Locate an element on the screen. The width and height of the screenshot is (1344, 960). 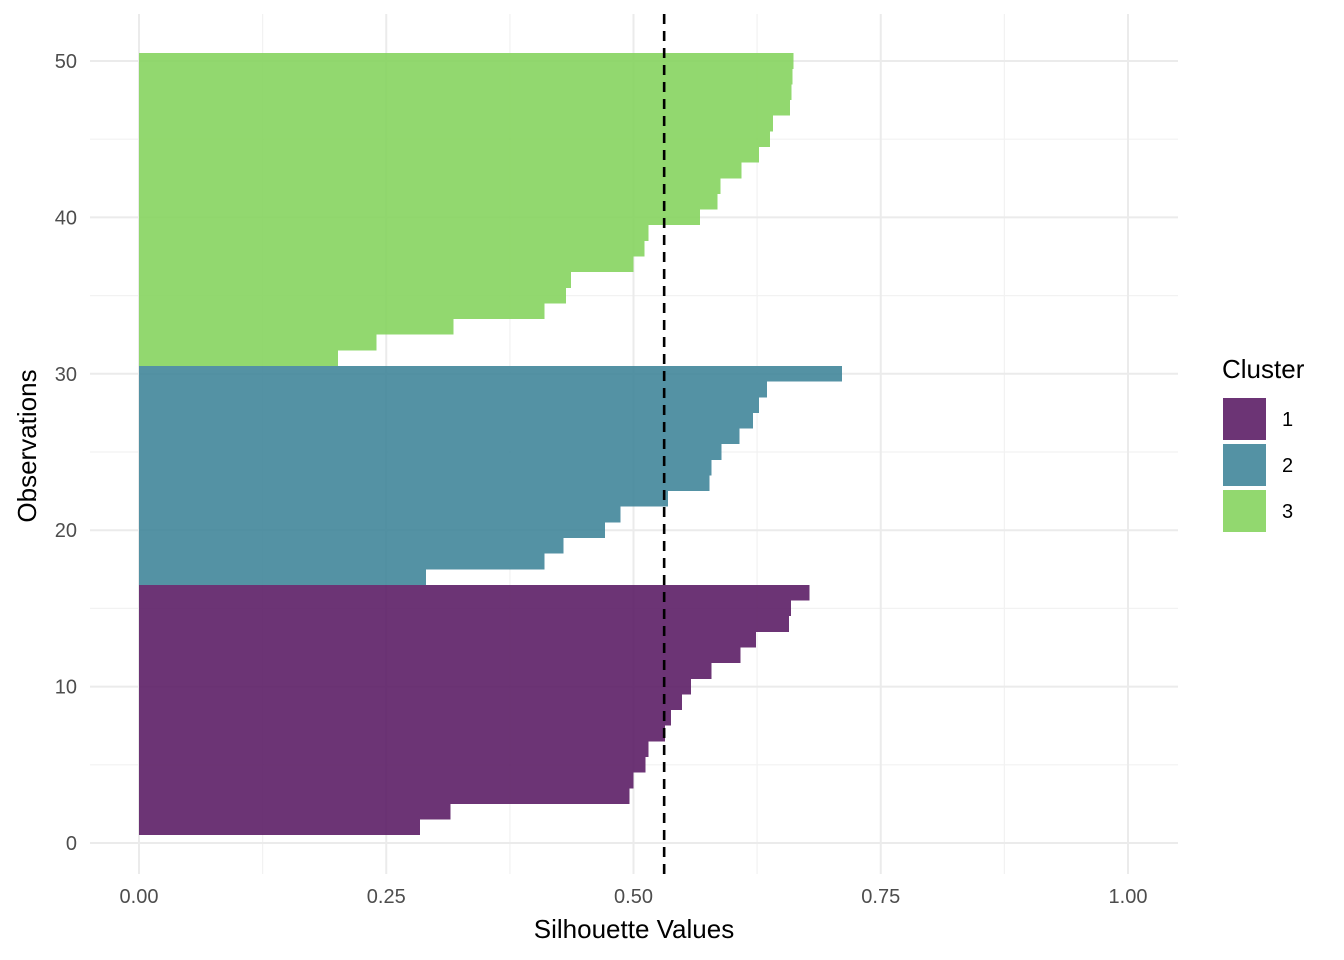
x-tick-label: 1.00 is located at coordinates (1128, 897).